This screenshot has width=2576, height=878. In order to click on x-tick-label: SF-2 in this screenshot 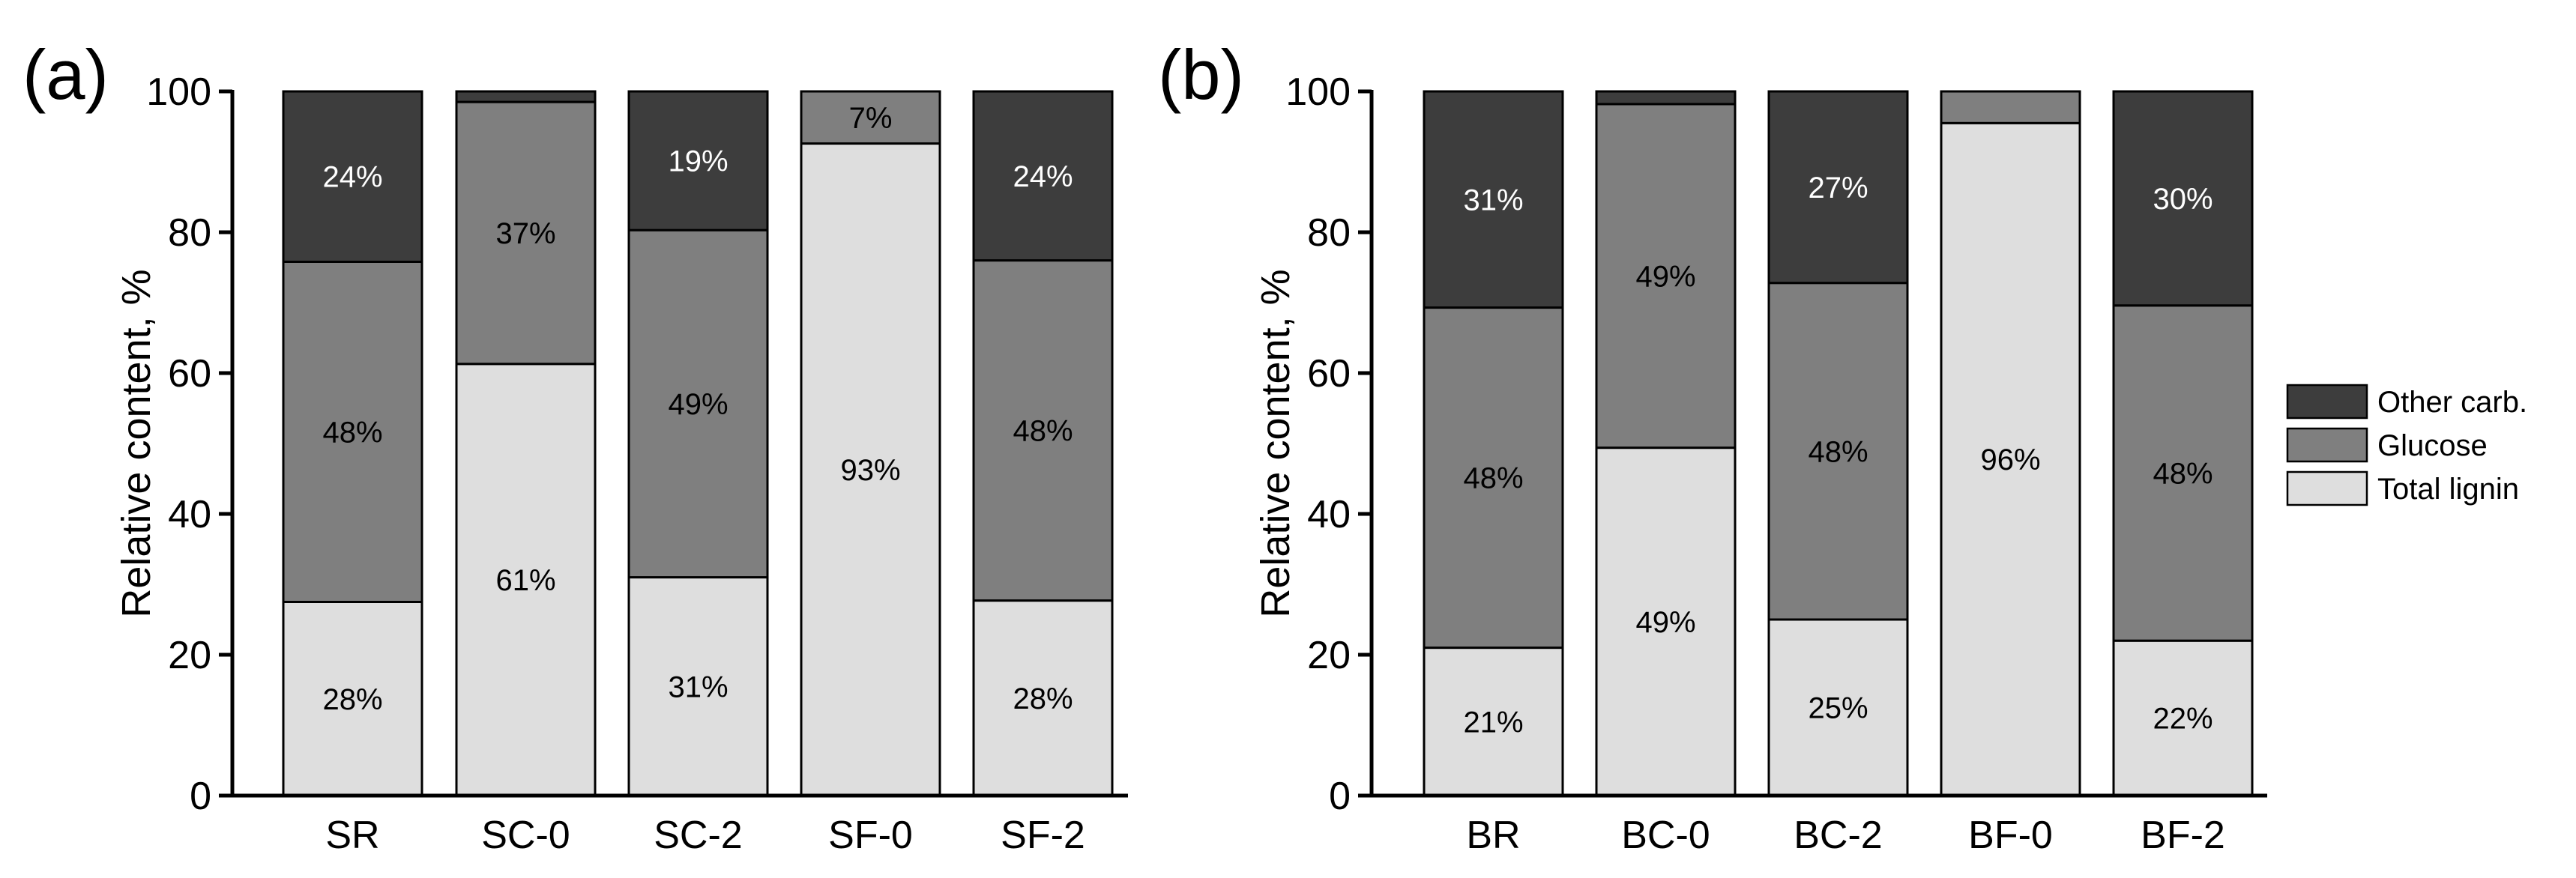, I will do `click(1043, 835)`.